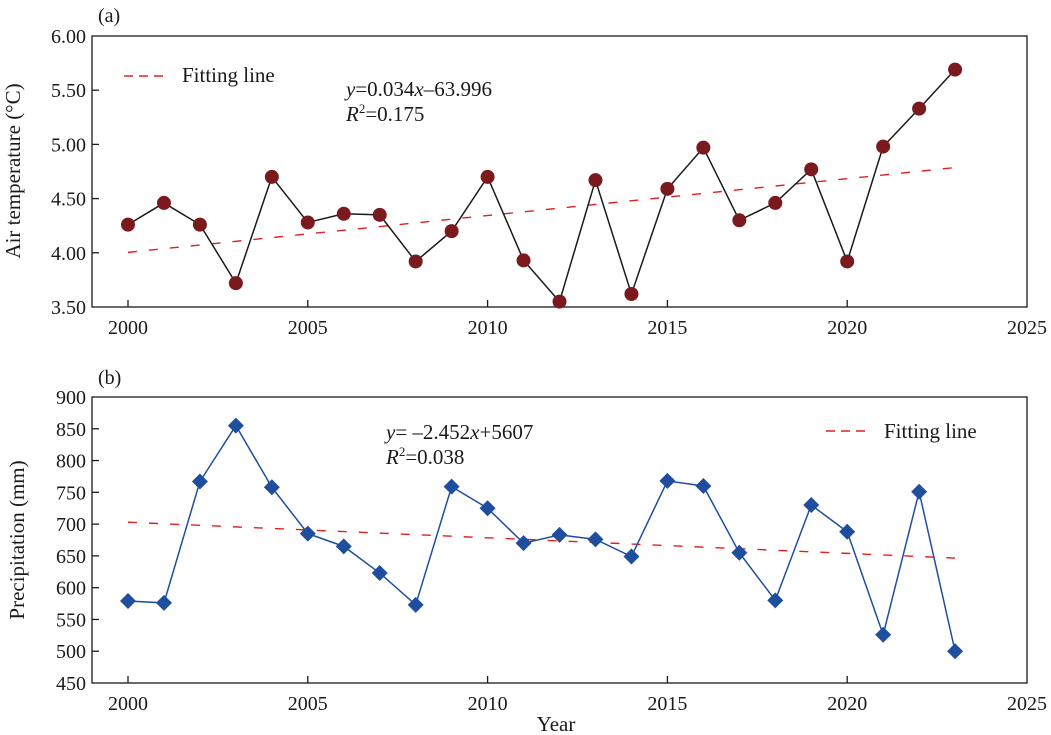  I want to click on fitting-line-a, so click(541, 210).